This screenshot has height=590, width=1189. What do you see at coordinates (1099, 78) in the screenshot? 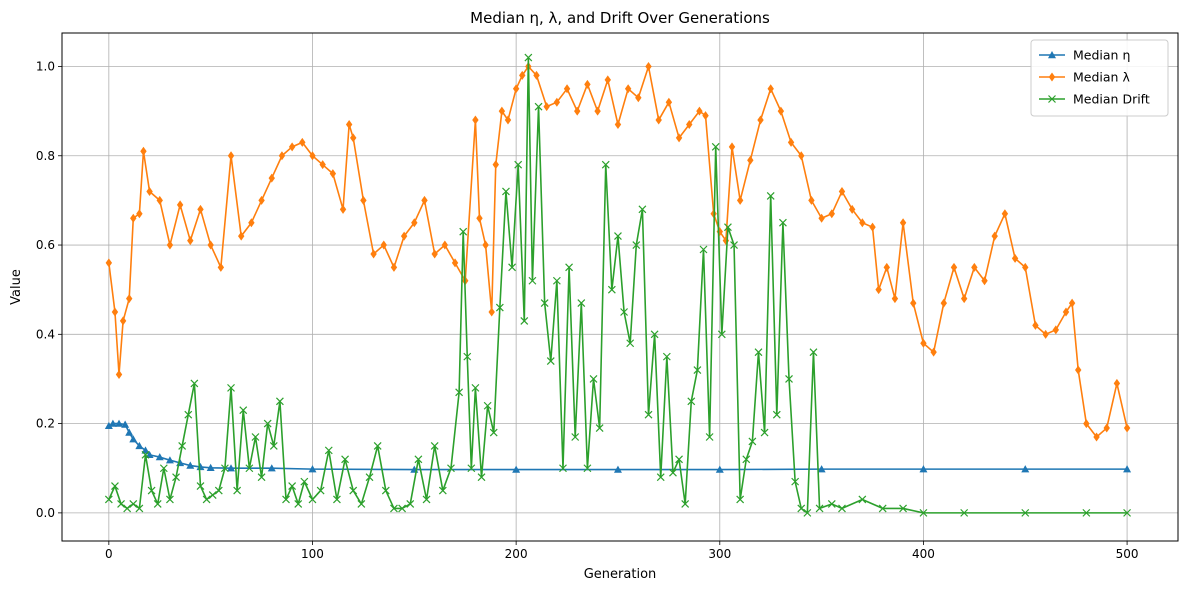
I see `legend: Median η Median λ Median Drift` at bounding box center [1099, 78].